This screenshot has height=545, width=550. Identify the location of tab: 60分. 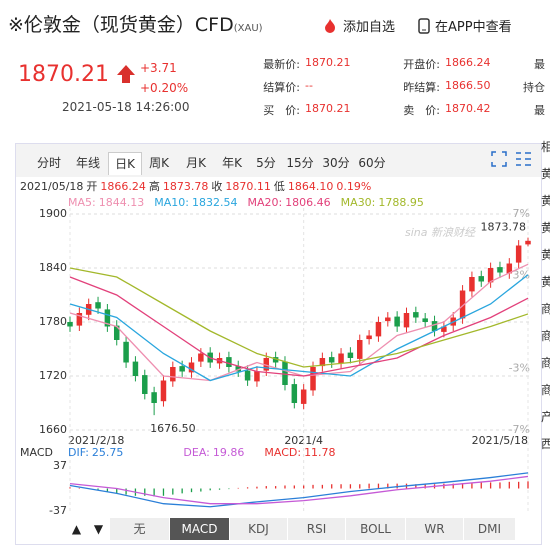
(372, 163).